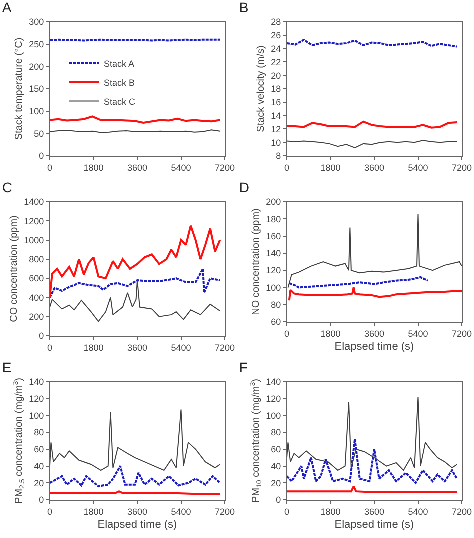 The height and width of the screenshot is (538, 474). What do you see at coordinates (39, 133) in the screenshot?
I see `y-tick-label: 50` at bounding box center [39, 133].